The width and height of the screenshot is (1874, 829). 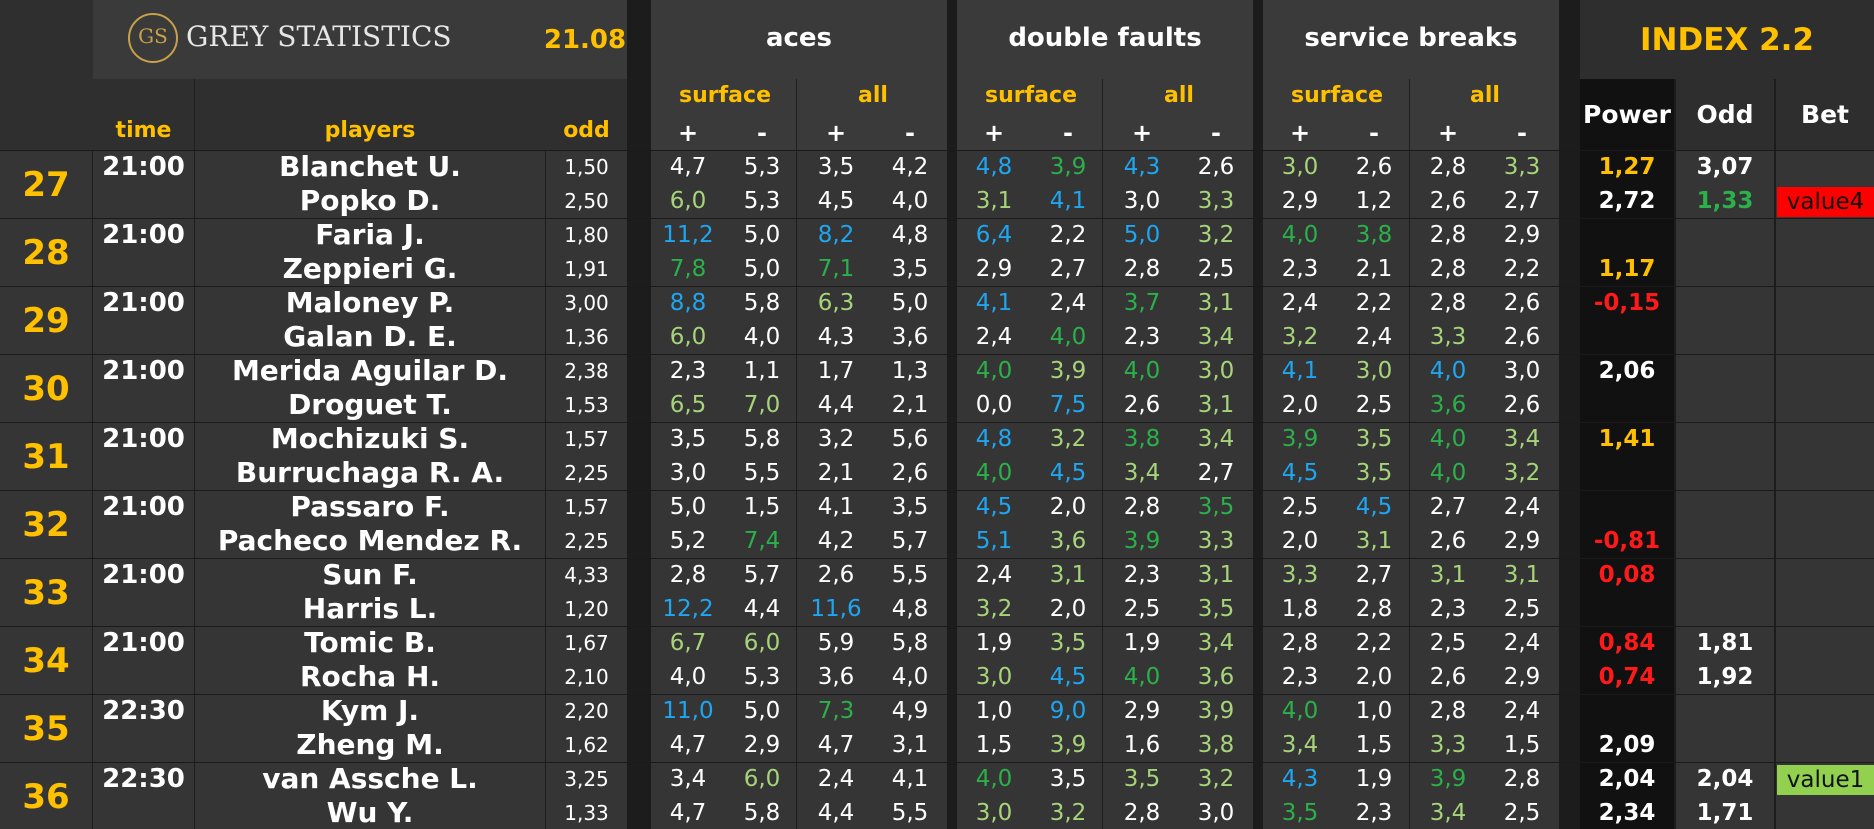 I want to click on stat-value: 7,8, so click(x=688, y=269).